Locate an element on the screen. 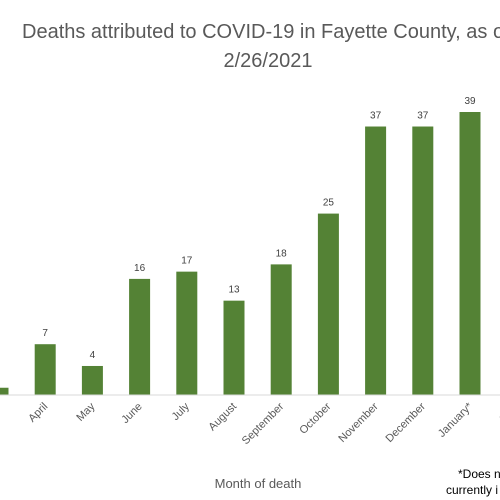  data-label: 7 is located at coordinates (45, 333).